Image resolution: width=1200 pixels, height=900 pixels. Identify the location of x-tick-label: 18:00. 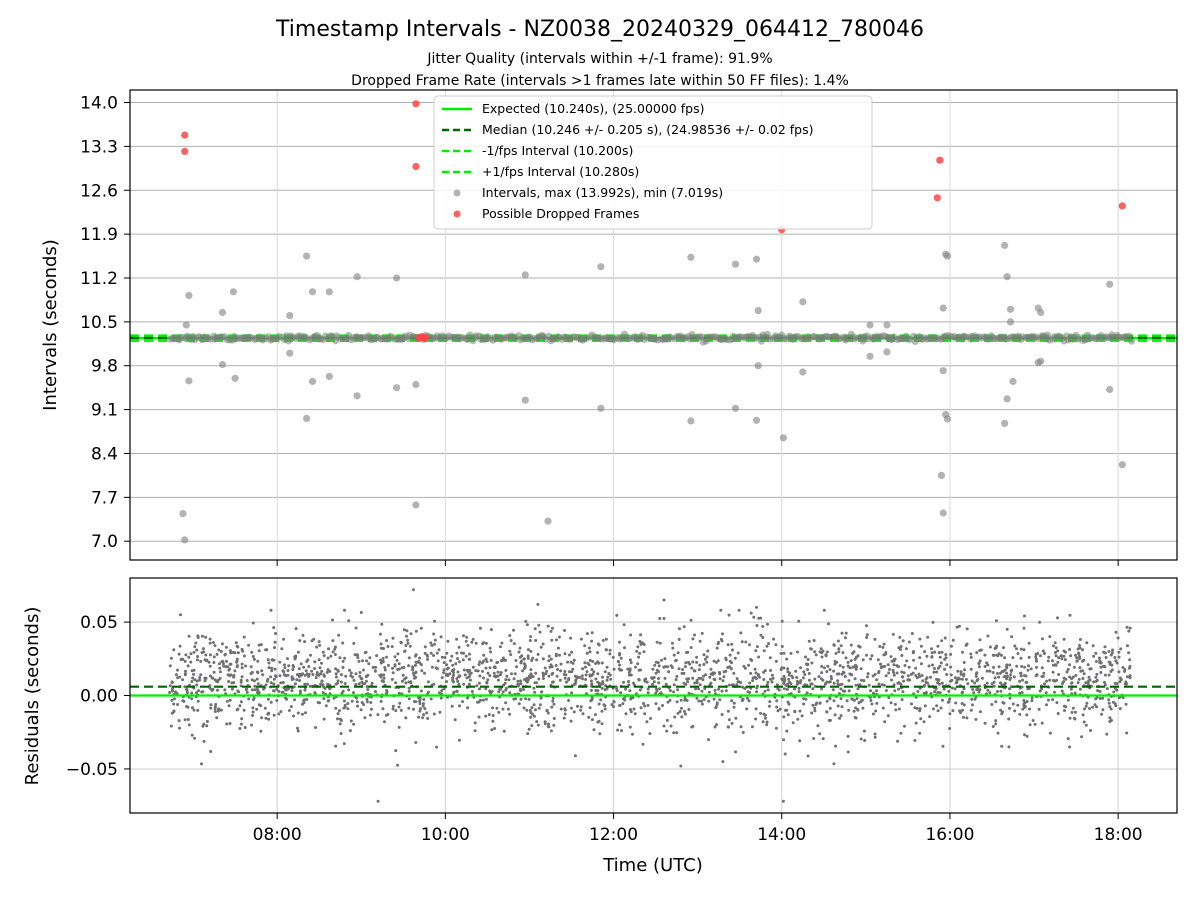
(1118, 835).